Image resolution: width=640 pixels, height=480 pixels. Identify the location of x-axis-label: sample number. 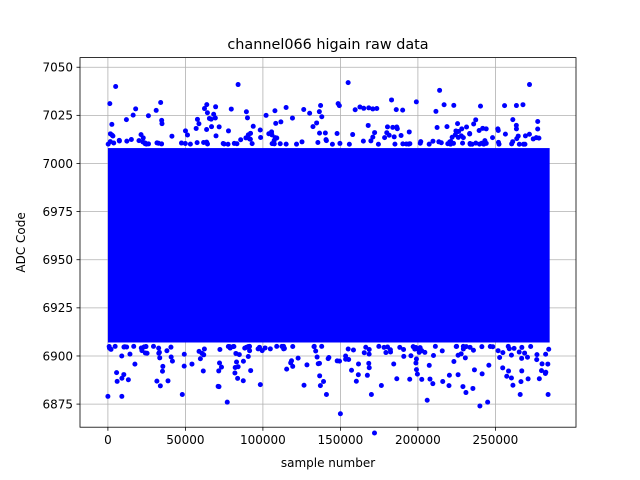
(328, 463).